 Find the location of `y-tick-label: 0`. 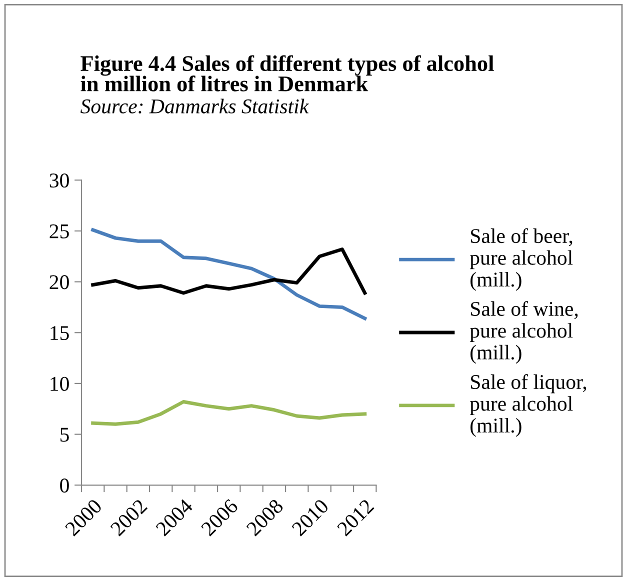

y-tick-label: 0 is located at coordinates (64, 485).